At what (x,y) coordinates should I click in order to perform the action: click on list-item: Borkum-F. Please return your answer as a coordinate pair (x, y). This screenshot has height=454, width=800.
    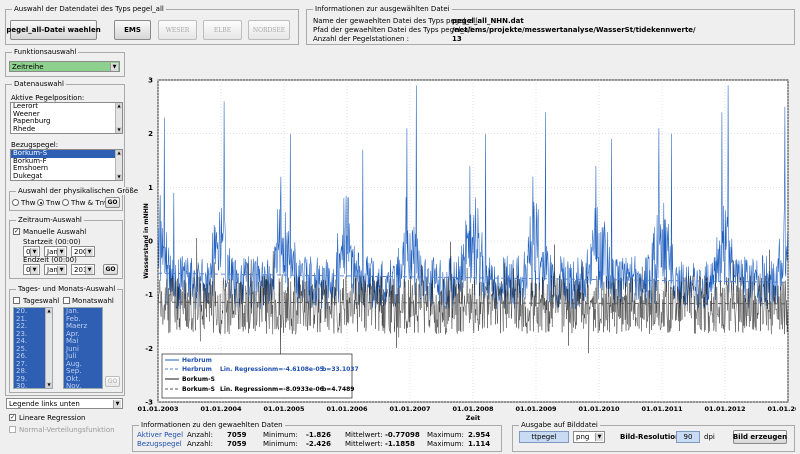
    Looking at the image, I should click on (30, 160).